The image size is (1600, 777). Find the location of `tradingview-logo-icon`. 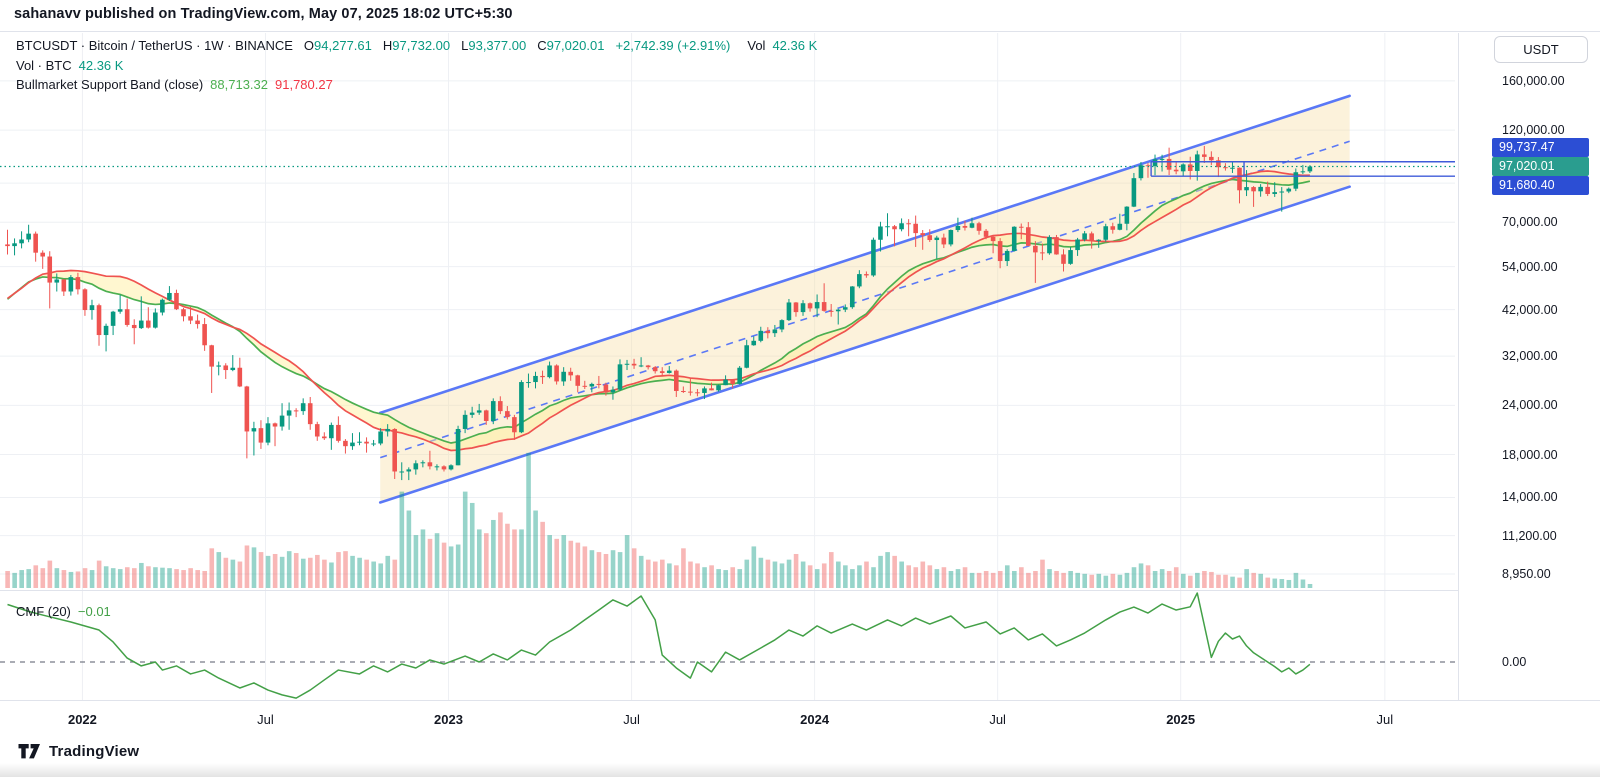

tradingview-logo-icon is located at coordinates (29, 751).